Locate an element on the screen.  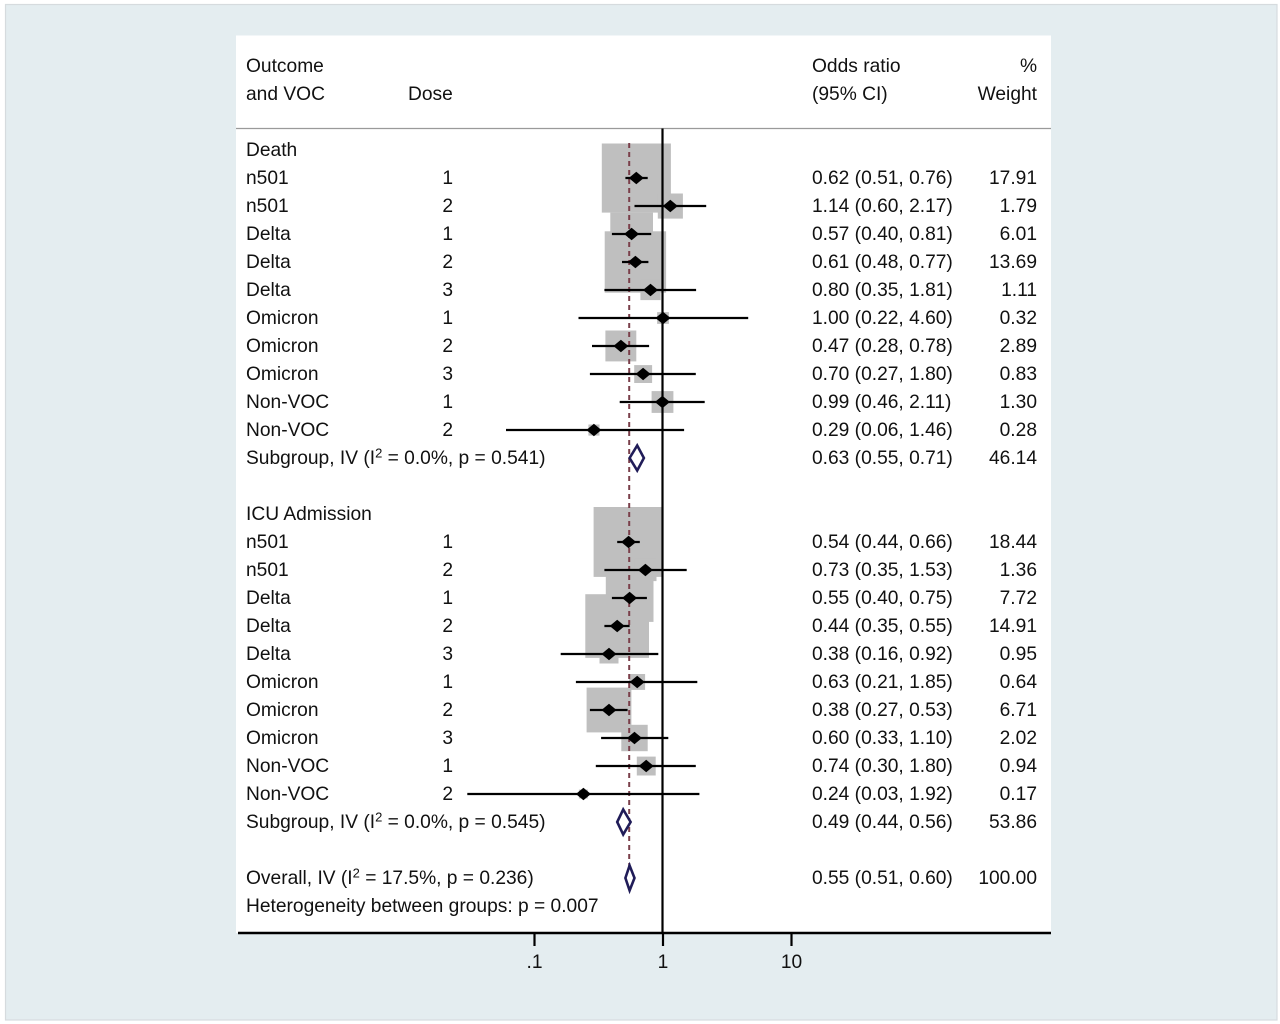
svg-text: Dose is located at coordinates (430, 94).